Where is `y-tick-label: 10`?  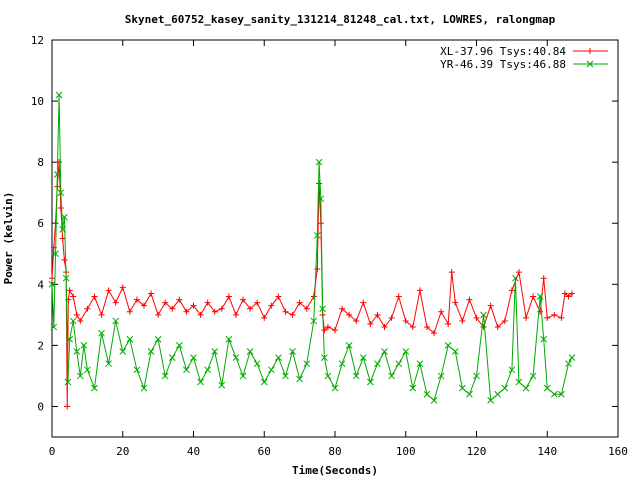 y-tick-label: 10 is located at coordinates (37, 101).